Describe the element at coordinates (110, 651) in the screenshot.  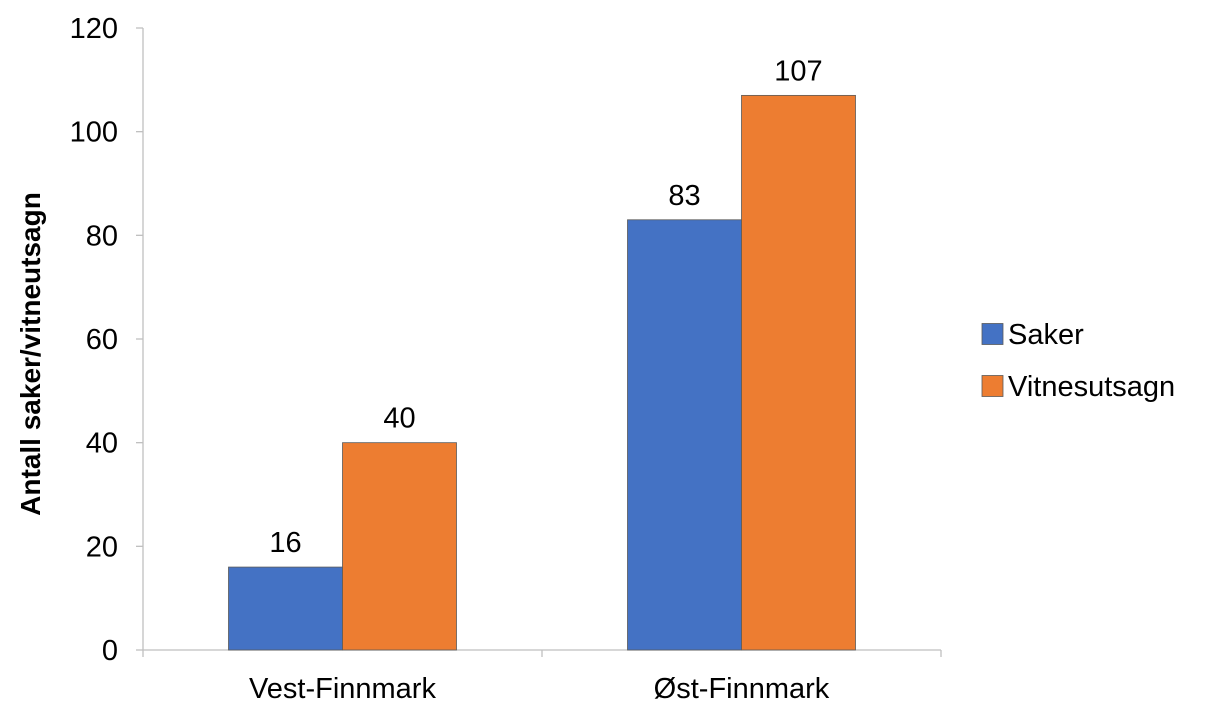
I see `y-tick-label: 0` at that location.